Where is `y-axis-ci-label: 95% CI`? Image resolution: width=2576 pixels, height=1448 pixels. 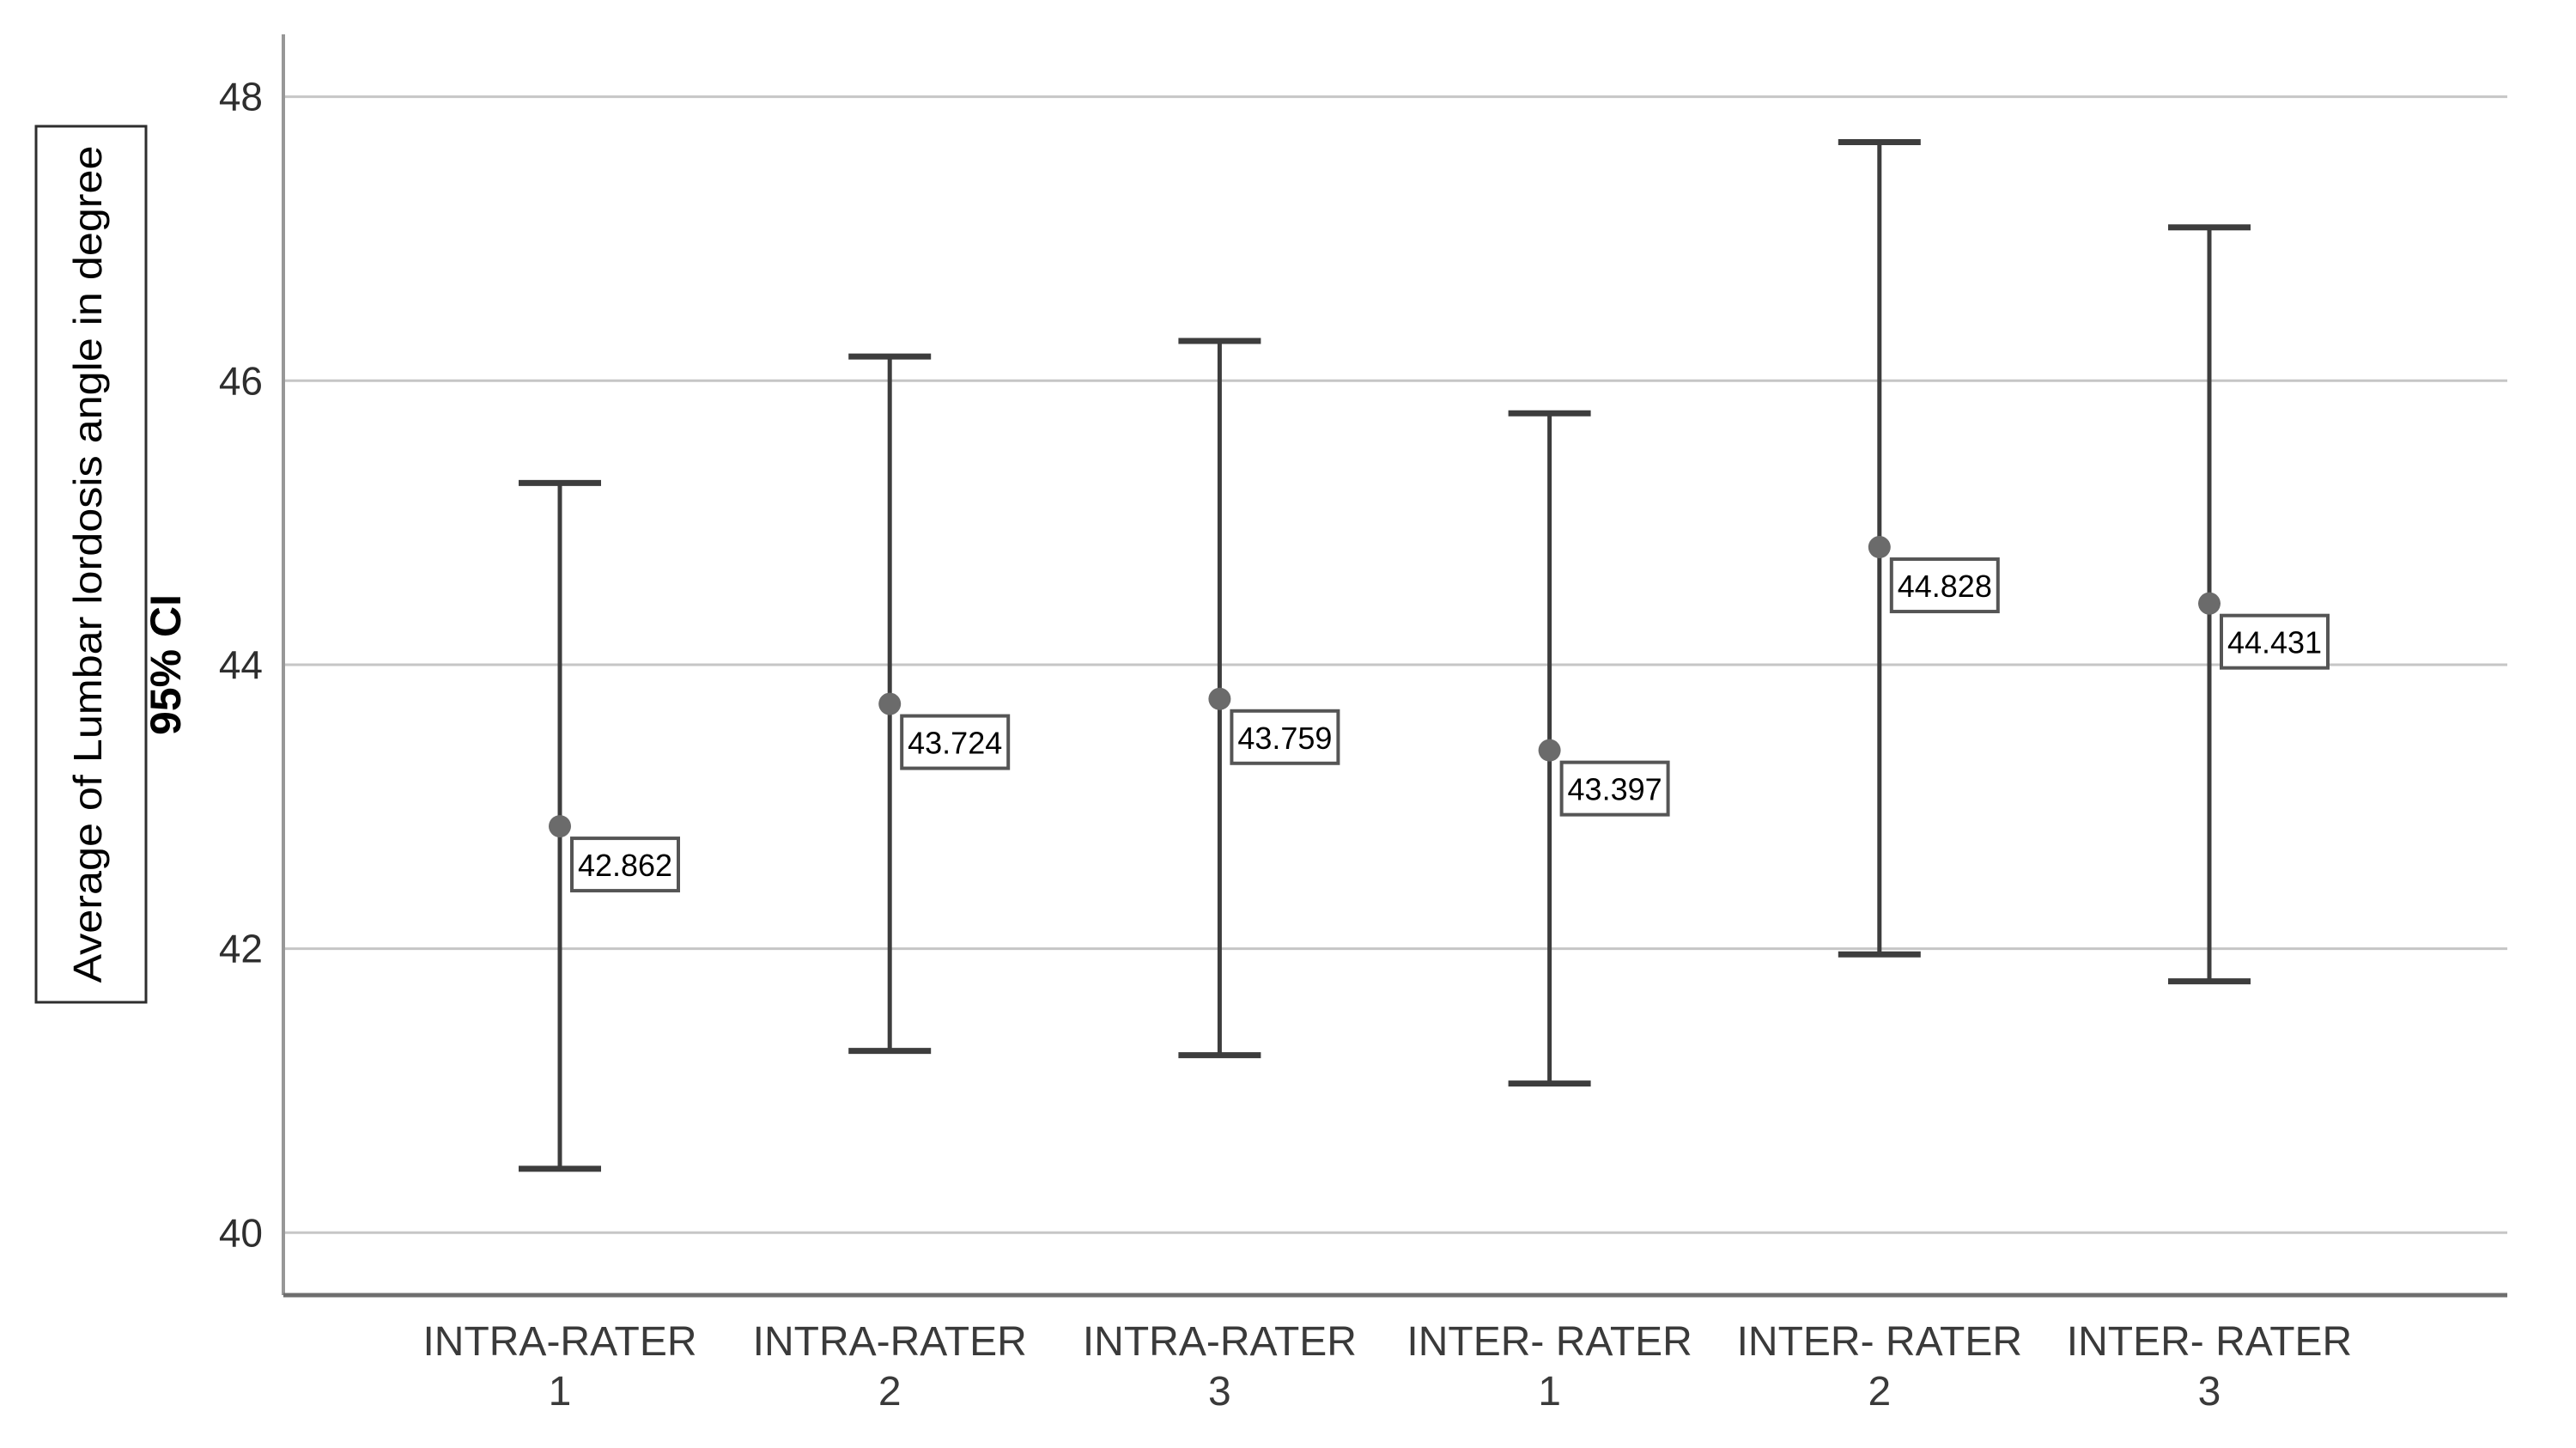
y-axis-ci-label: 95% CI is located at coordinates (166, 664).